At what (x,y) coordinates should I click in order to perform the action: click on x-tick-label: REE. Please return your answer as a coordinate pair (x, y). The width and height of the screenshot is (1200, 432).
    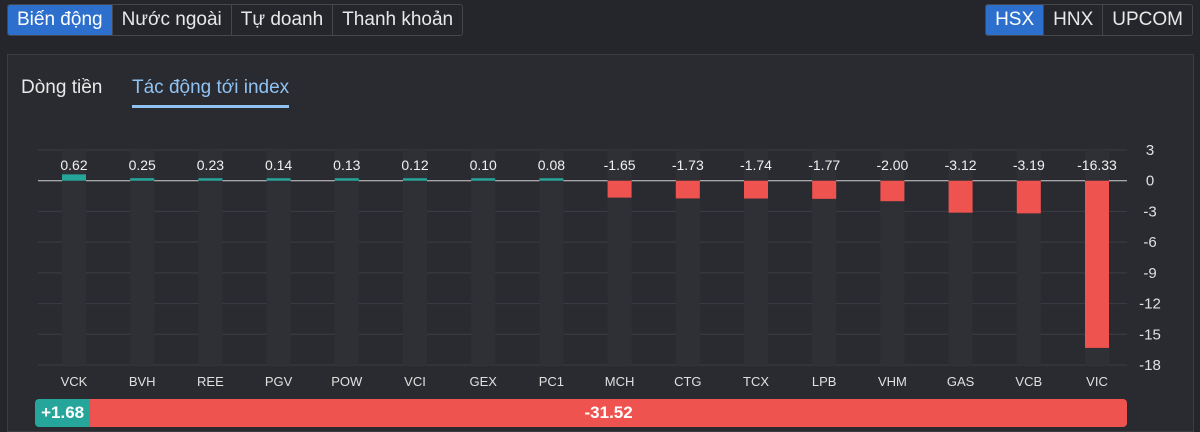
    Looking at the image, I should click on (210, 381).